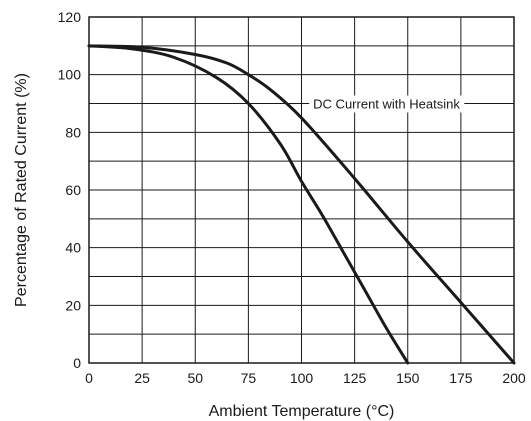  Describe the element at coordinates (70, 17) in the screenshot. I see `y-tick-label: 120` at that location.